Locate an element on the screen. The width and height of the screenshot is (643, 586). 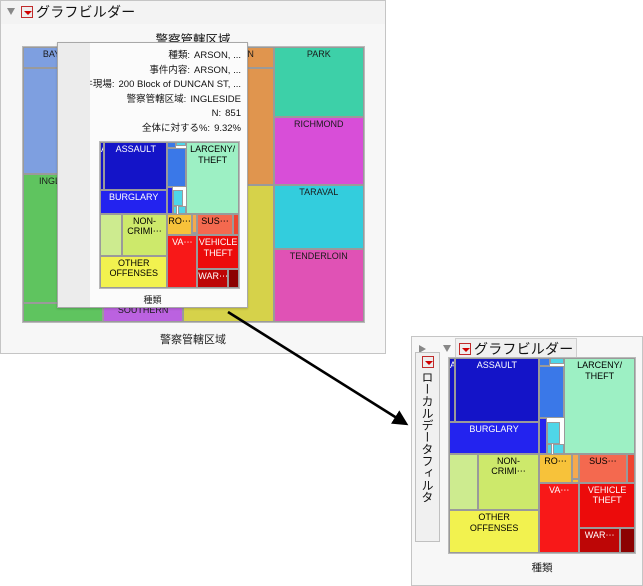
tooltip-treemap-tile-label: LARCENY/ THEFT is located at coordinates (213, 154).